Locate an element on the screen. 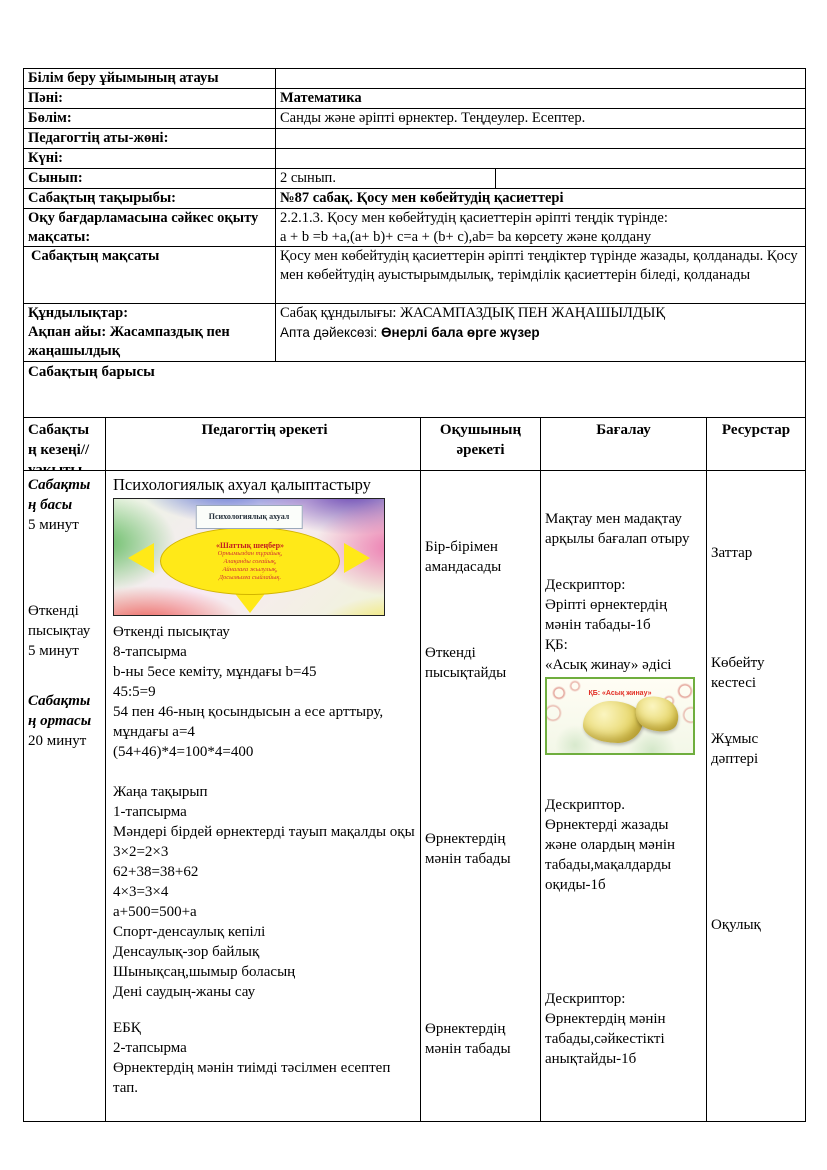 This screenshot has width=827, height=1170. info-row-org: Білім беру ұйымының атауы is located at coordinates (414, 79).